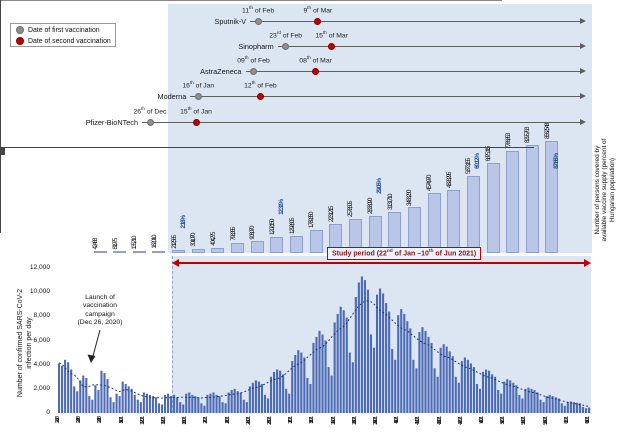 Image resolution: width=622 pixels, height=443 pixels. I want to click on x-tick-label: 12/29/20, so click(100, 421).